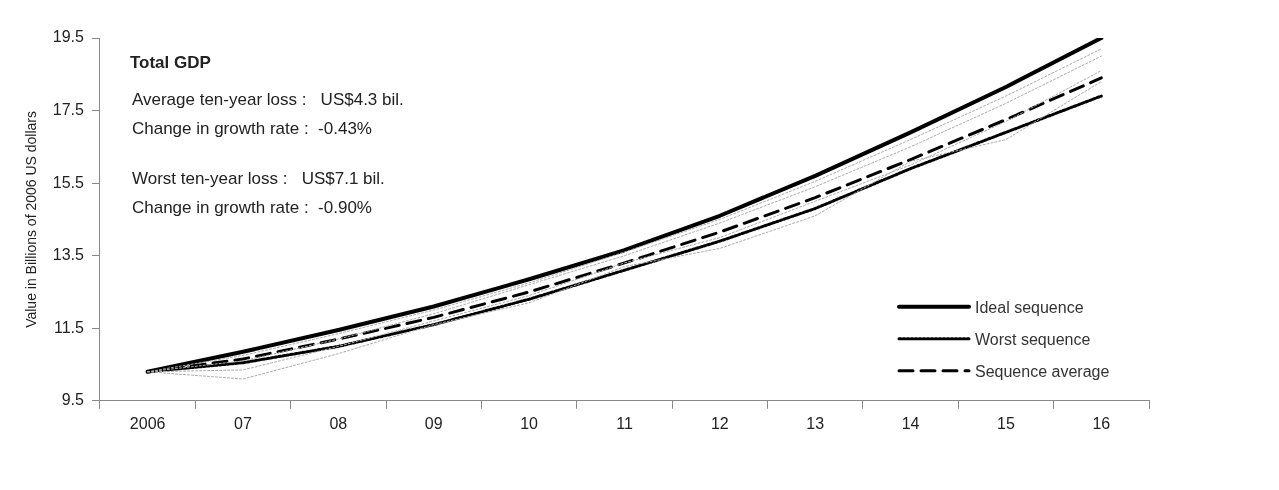  What do you see at coordinates (624, 423) in the screenshot?
I see `x-tick-label: 11` at bounding box center [624, 423].